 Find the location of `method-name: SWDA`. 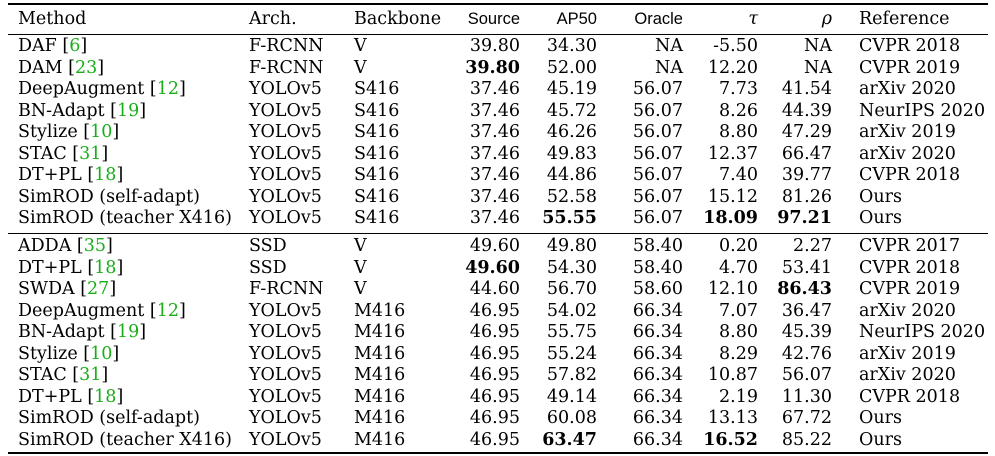

method-name: SWDA is located at coordinates (46, 289).